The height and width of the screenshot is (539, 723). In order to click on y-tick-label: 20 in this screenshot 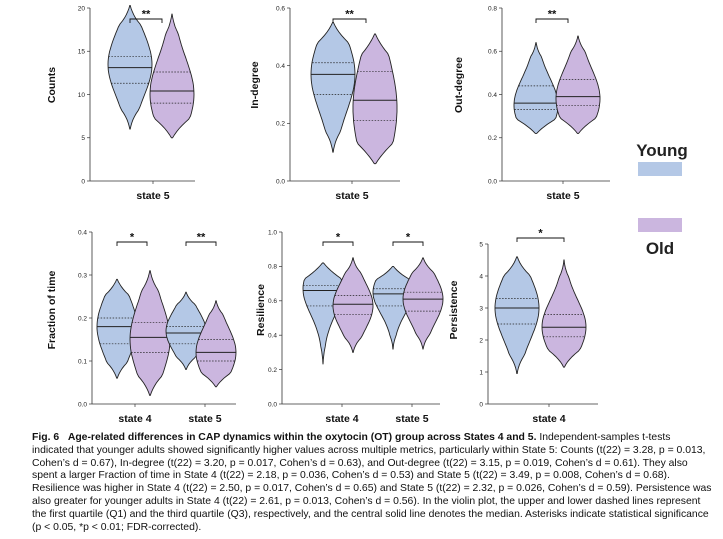, I will do `click(82, 8)`.